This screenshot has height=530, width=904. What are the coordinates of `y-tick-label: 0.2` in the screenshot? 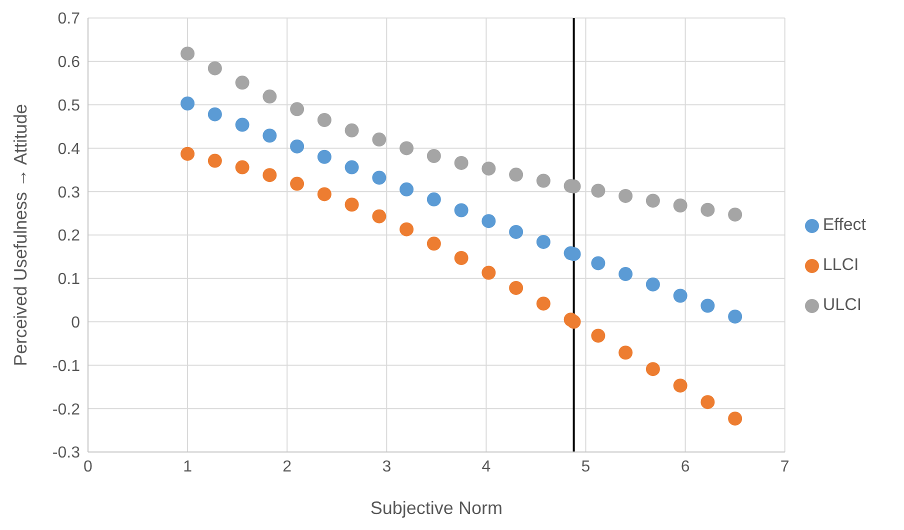 It's located at (69, 236).